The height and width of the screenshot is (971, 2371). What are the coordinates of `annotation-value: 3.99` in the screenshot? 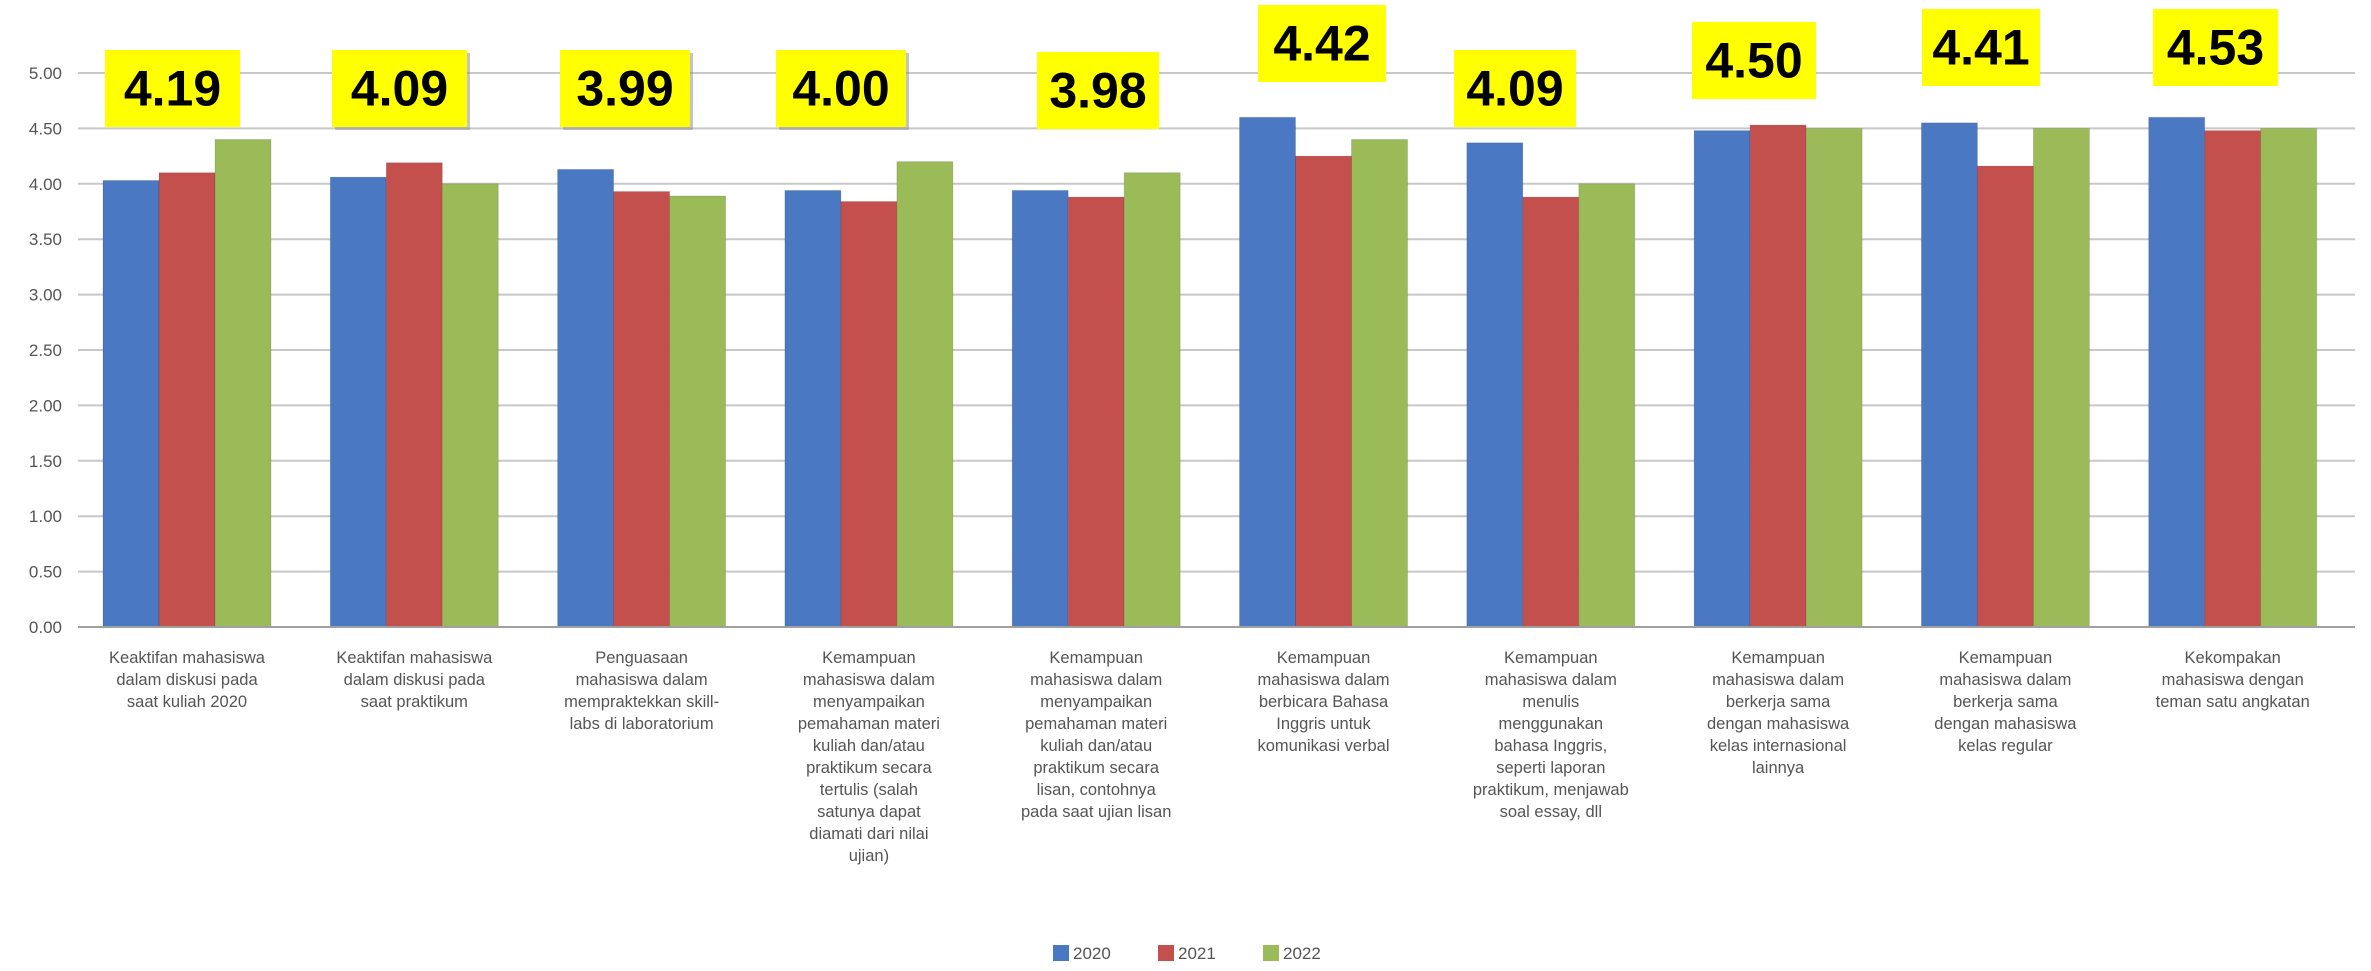 It's located at (624, 89).